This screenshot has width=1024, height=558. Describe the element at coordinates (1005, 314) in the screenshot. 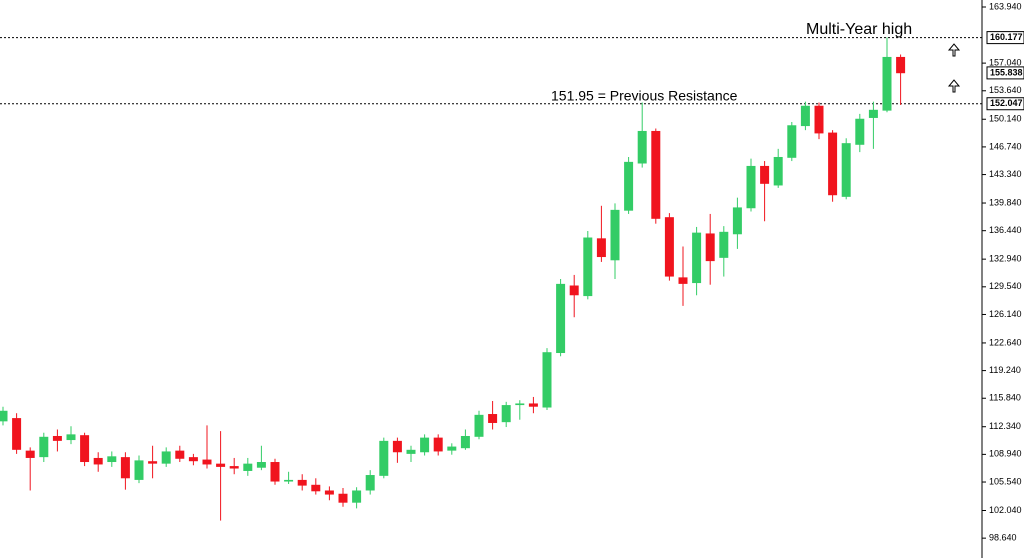

I see `y-tick-label: 126.140` at that location.